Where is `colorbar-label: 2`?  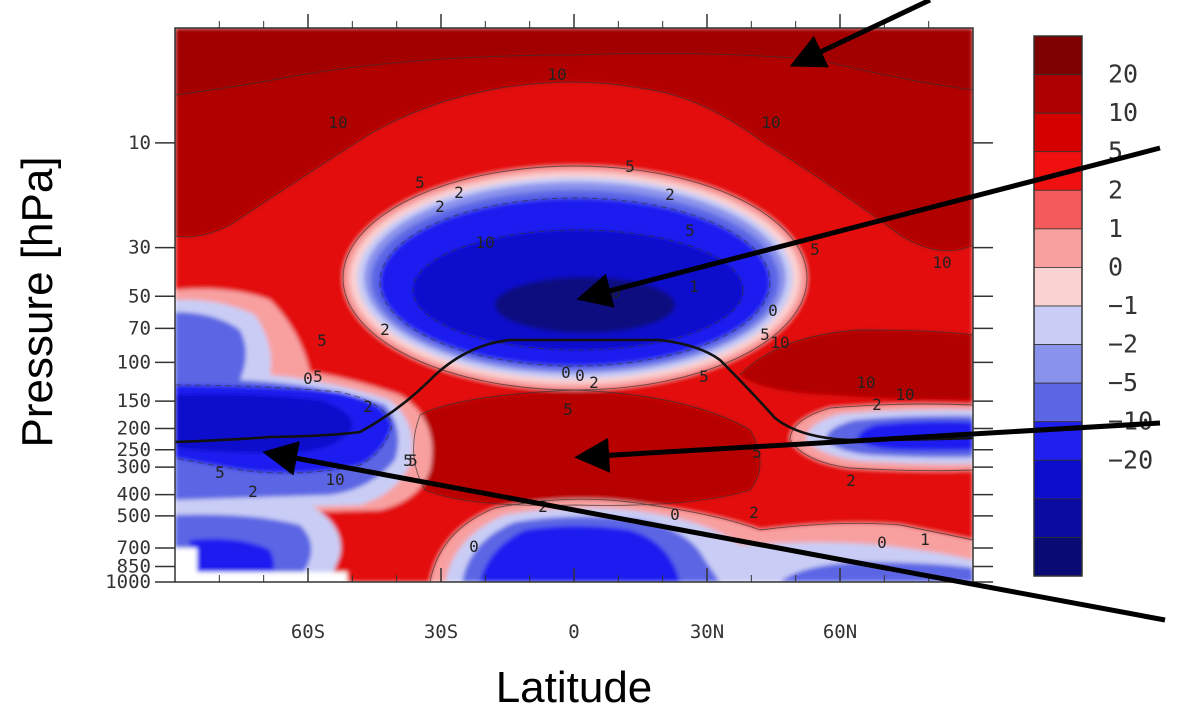 colorbar-label: 2 is located at coordinates (1115, 189).